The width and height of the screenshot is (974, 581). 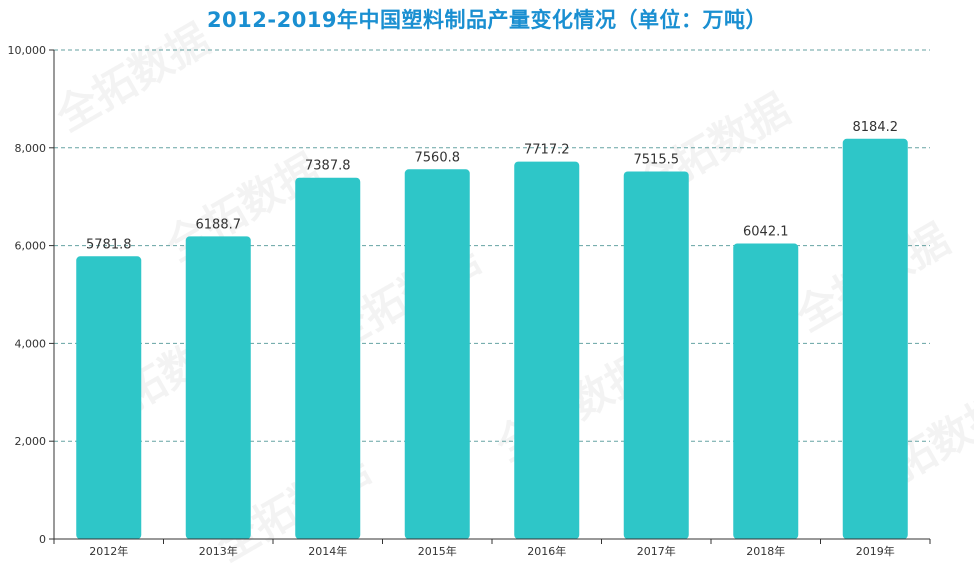 What do you see at coordinates (546, 551) in the screenshot?
I see `x-tick-label: 2016年` at bounding box center [546, 551].